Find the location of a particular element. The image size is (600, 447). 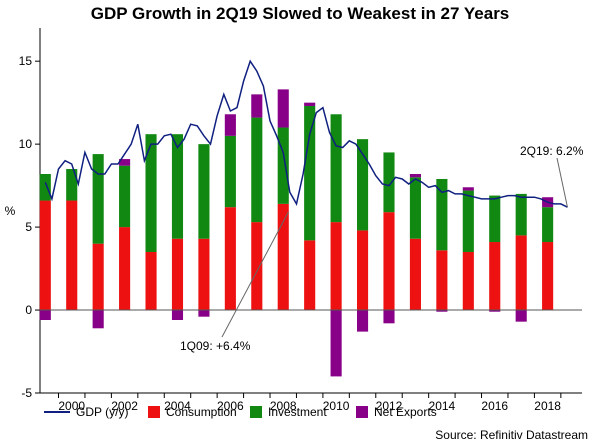

x-tick-label: 2002 is located at coordinates (124, 406).